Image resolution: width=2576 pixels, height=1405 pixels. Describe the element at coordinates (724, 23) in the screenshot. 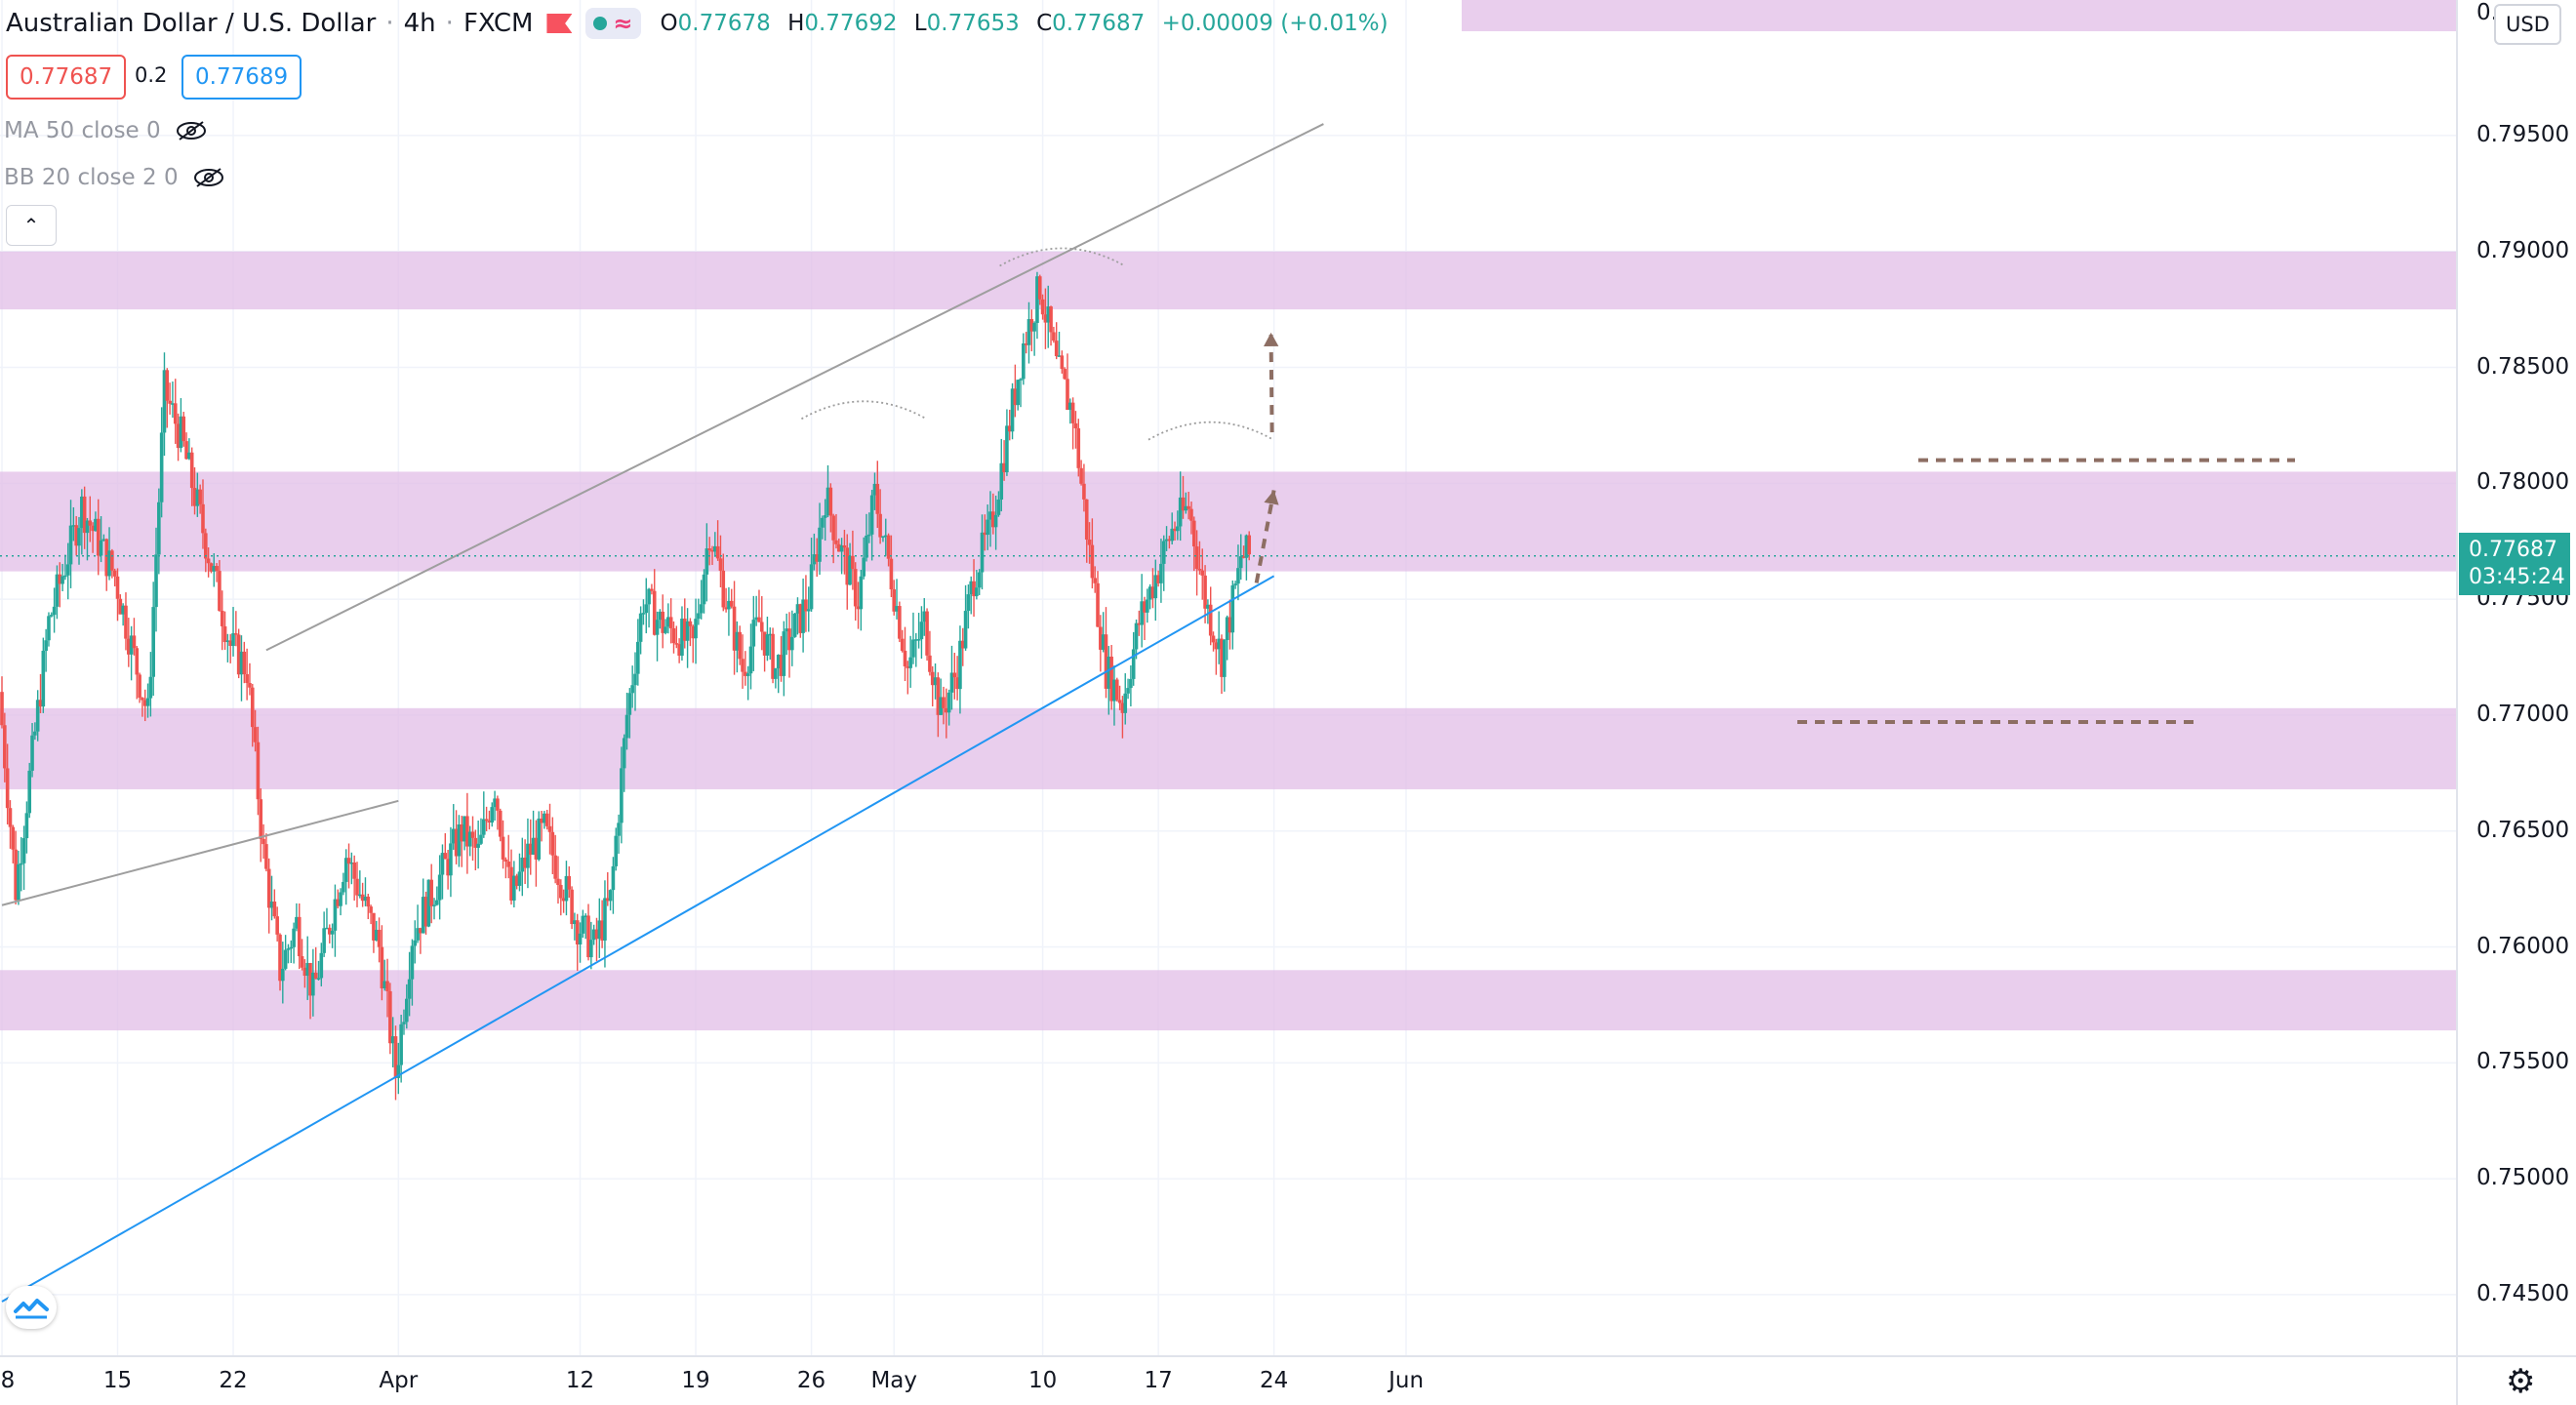

I see `open-value: 0.77678` at that location.